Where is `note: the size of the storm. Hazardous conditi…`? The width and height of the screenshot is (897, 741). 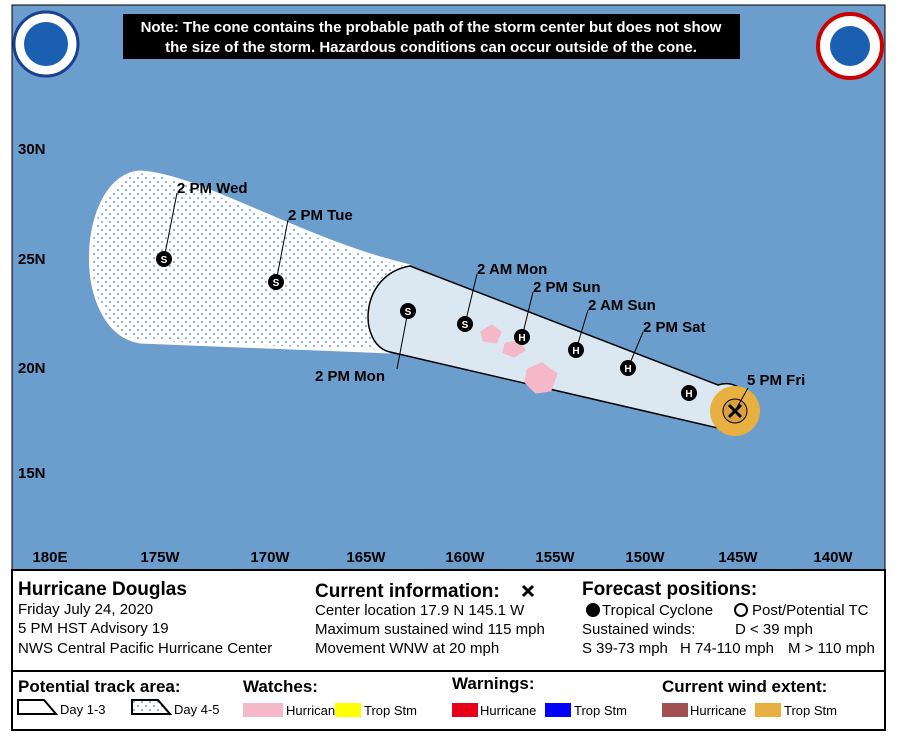
note: the size of the storm. Hazardous conditi… is located at coordinates (431, 47).